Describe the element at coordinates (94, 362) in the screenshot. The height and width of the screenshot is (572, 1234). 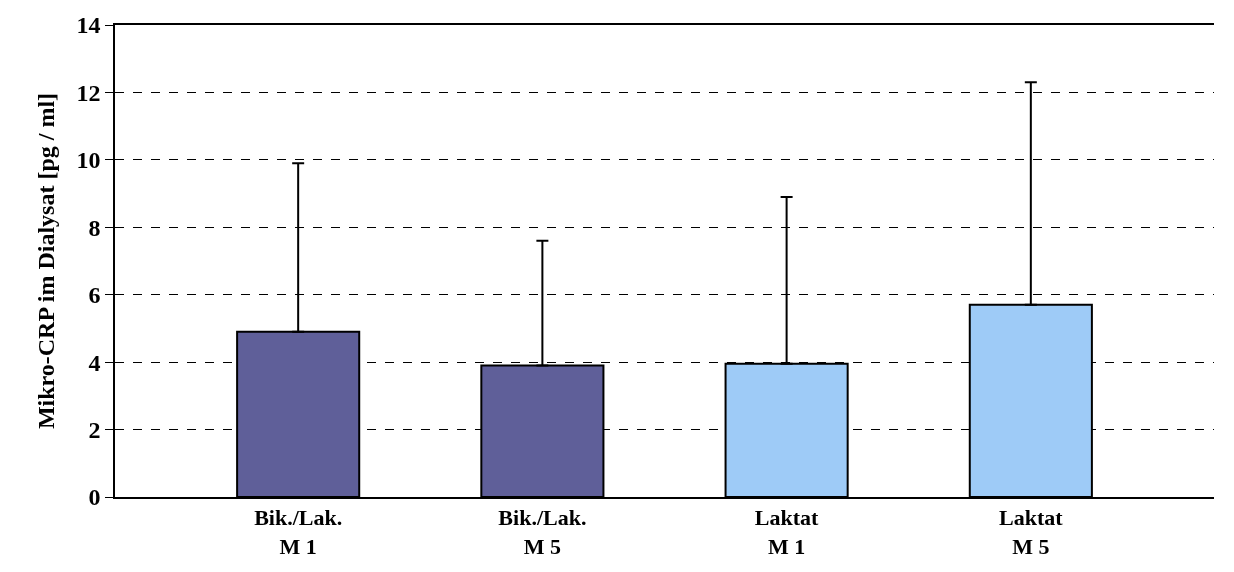
I see `y-tick-label: 4` at that location.